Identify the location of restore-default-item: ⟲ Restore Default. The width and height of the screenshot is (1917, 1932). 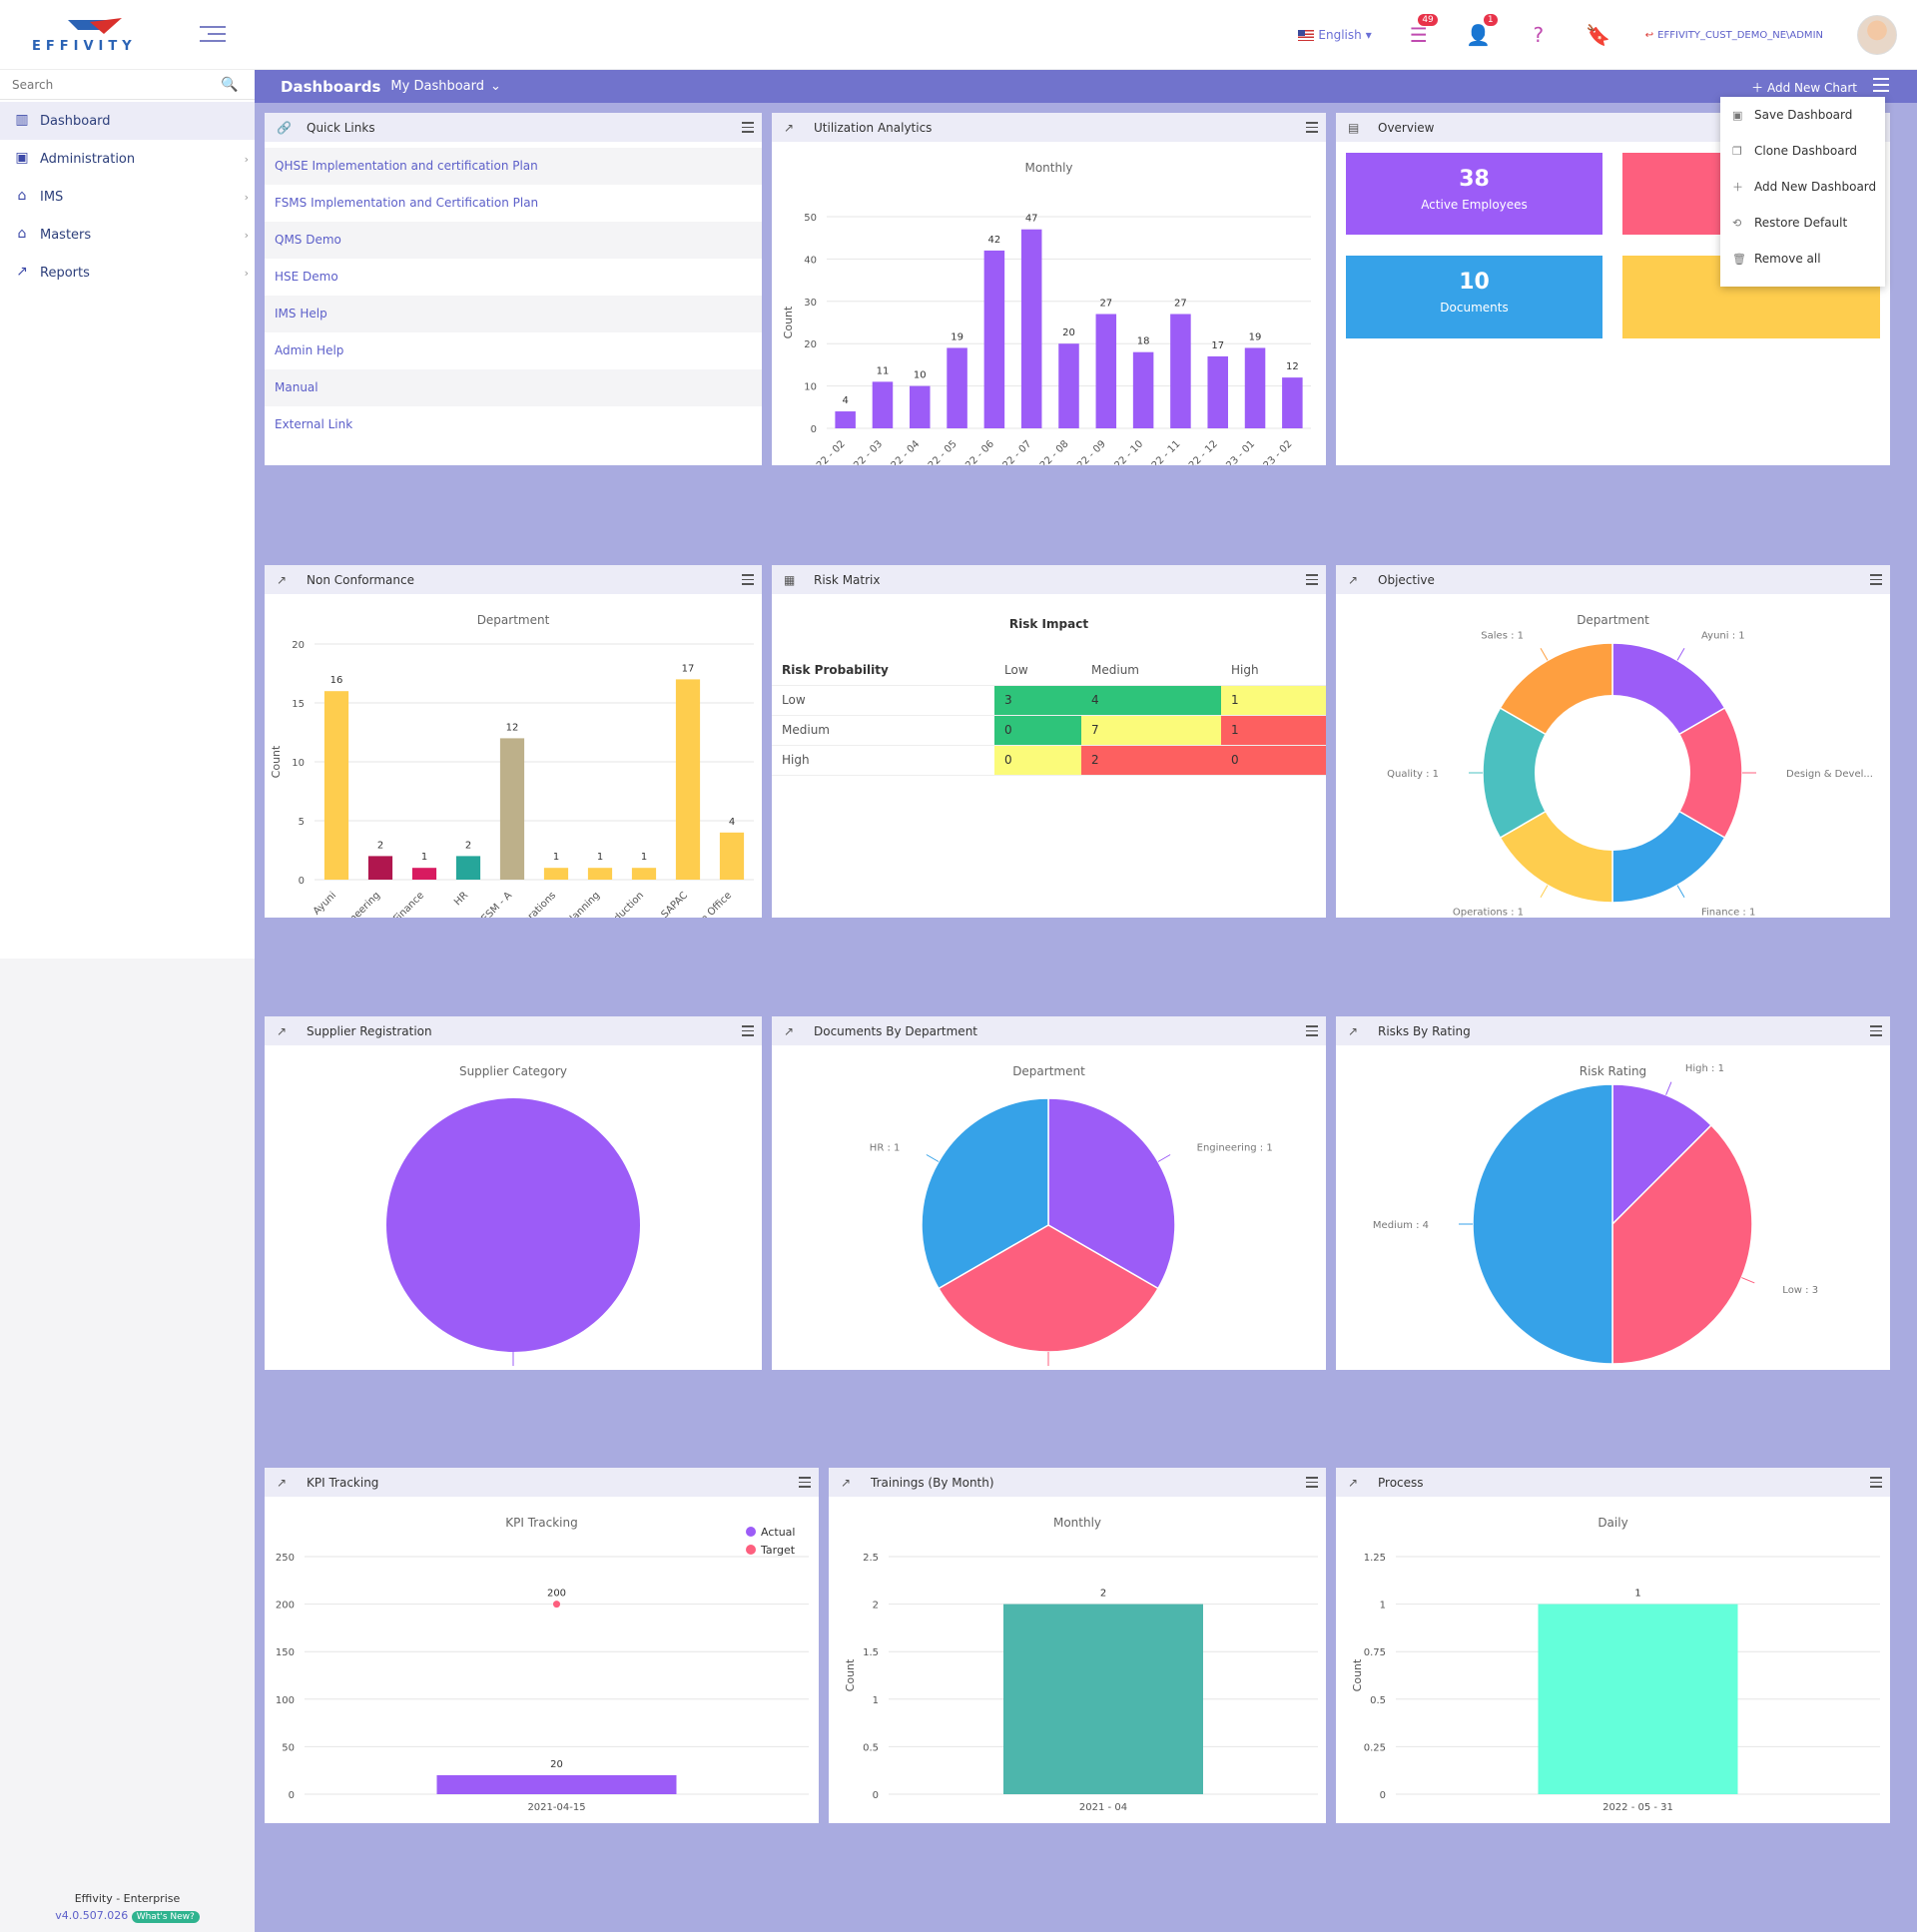
(1802, 223).